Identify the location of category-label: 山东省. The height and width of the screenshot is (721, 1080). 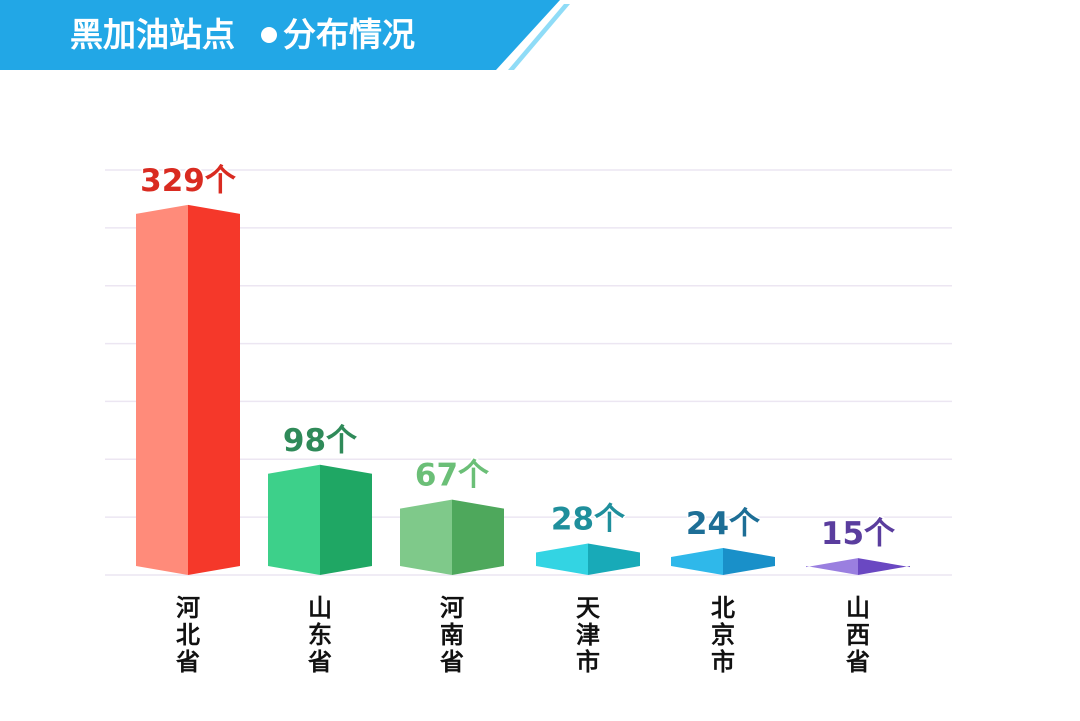
(319, 635).